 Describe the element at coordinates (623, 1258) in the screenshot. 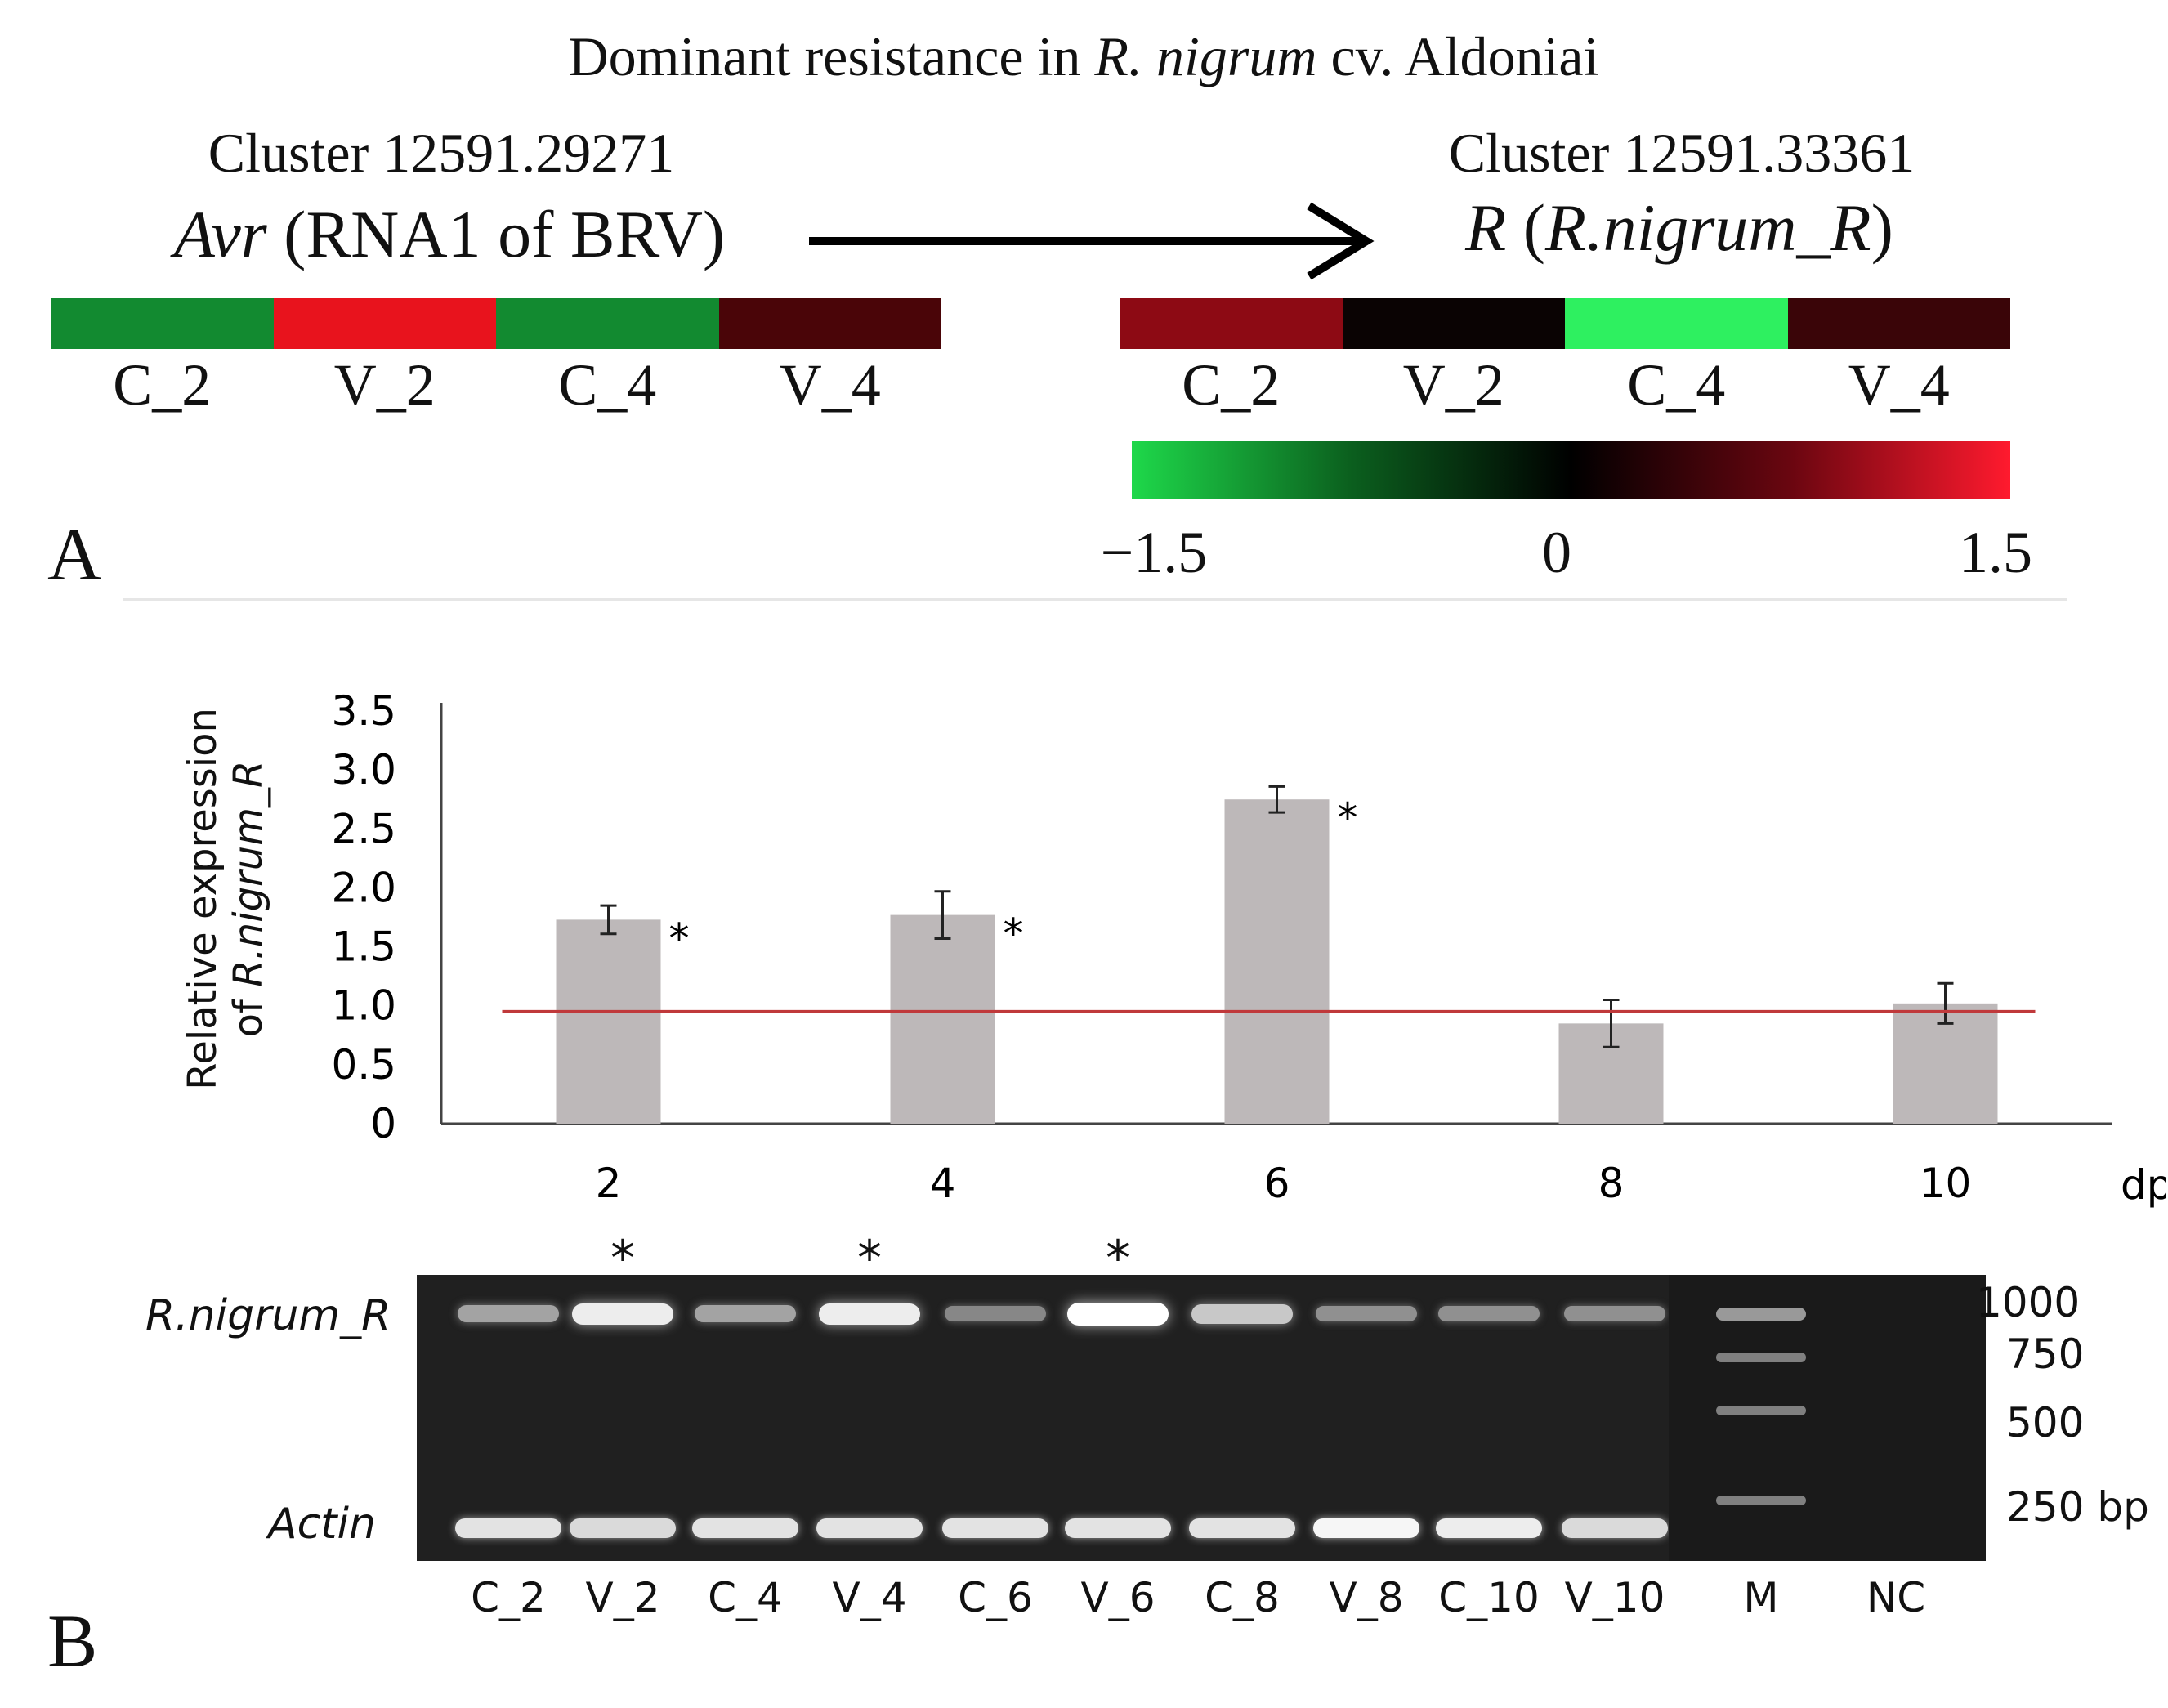

I see `lane-star-v_2: *` at that location.